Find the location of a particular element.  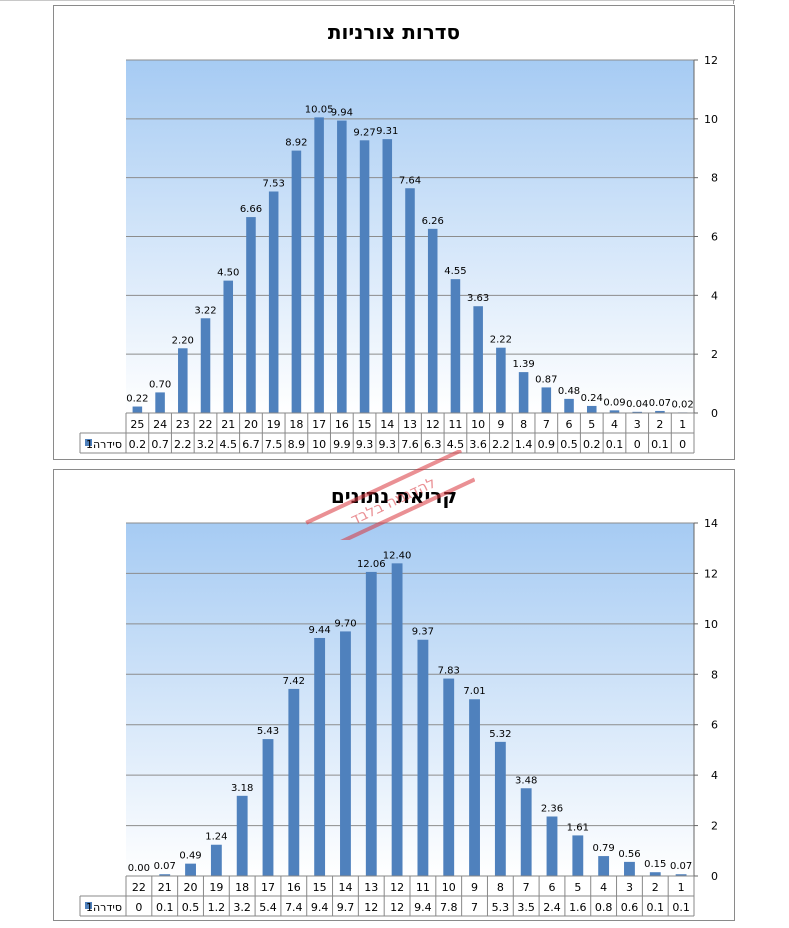

data-label: 0.79 is located at coordinates (604, 848).